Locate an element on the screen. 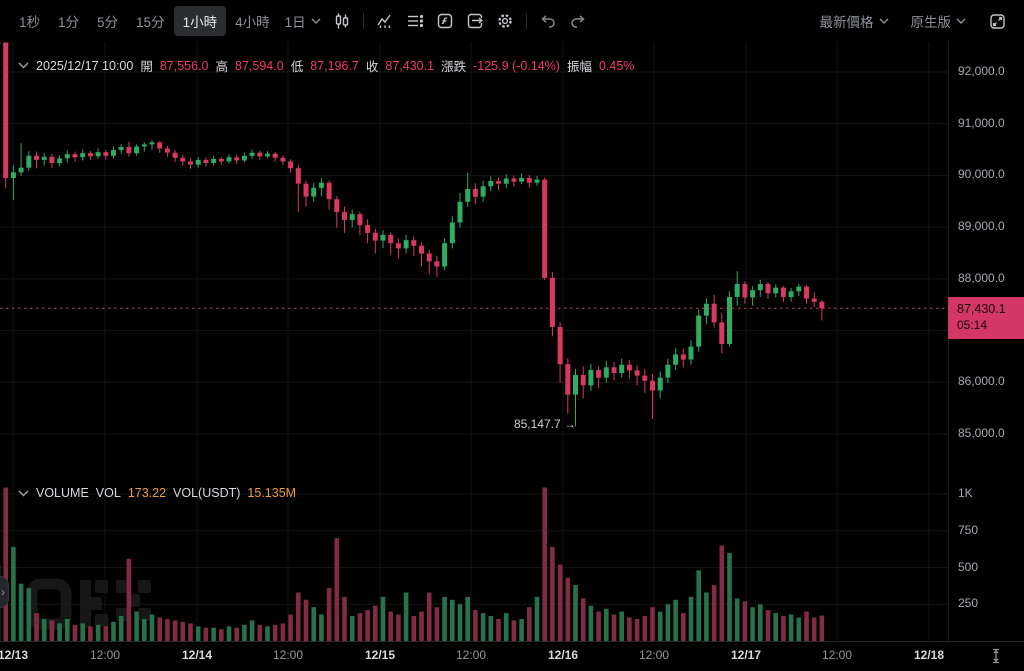  timeframe-button-4: 1小時 is located at coordinates (200, 21).